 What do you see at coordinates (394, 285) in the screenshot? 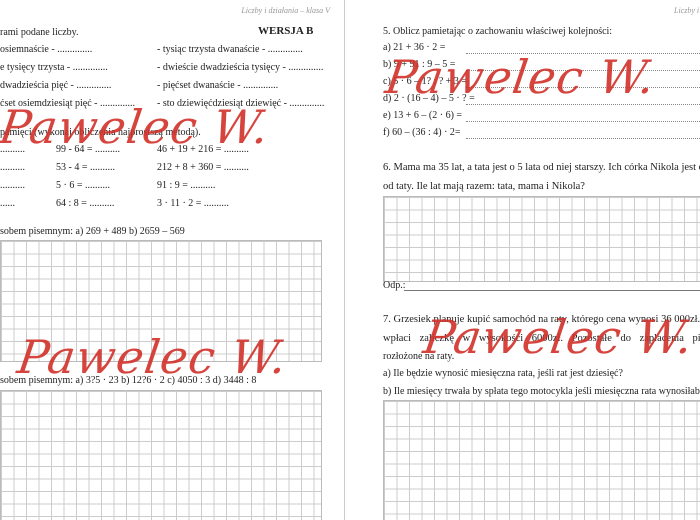
I see `answer-label: Odp.:` at bounding box center [394, 285].